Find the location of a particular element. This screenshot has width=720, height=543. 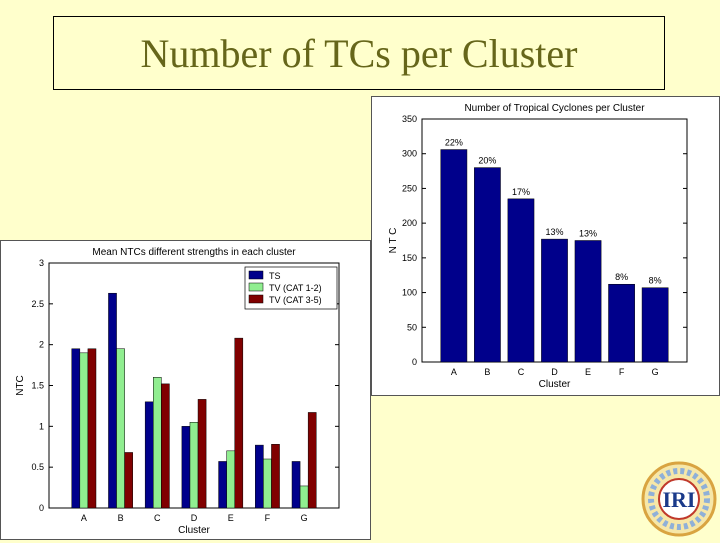

legend-label: TS is located at coordinates (275, 276).